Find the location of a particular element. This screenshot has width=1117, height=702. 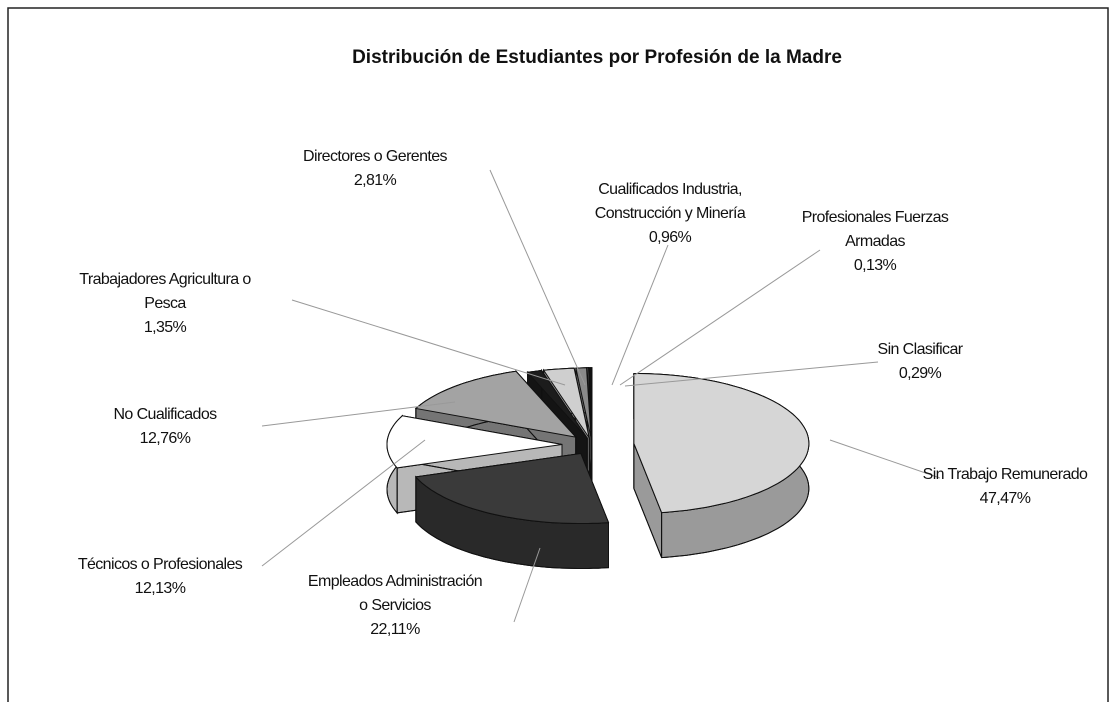

value-label: 22,11% is located at coordinates (395, 629).